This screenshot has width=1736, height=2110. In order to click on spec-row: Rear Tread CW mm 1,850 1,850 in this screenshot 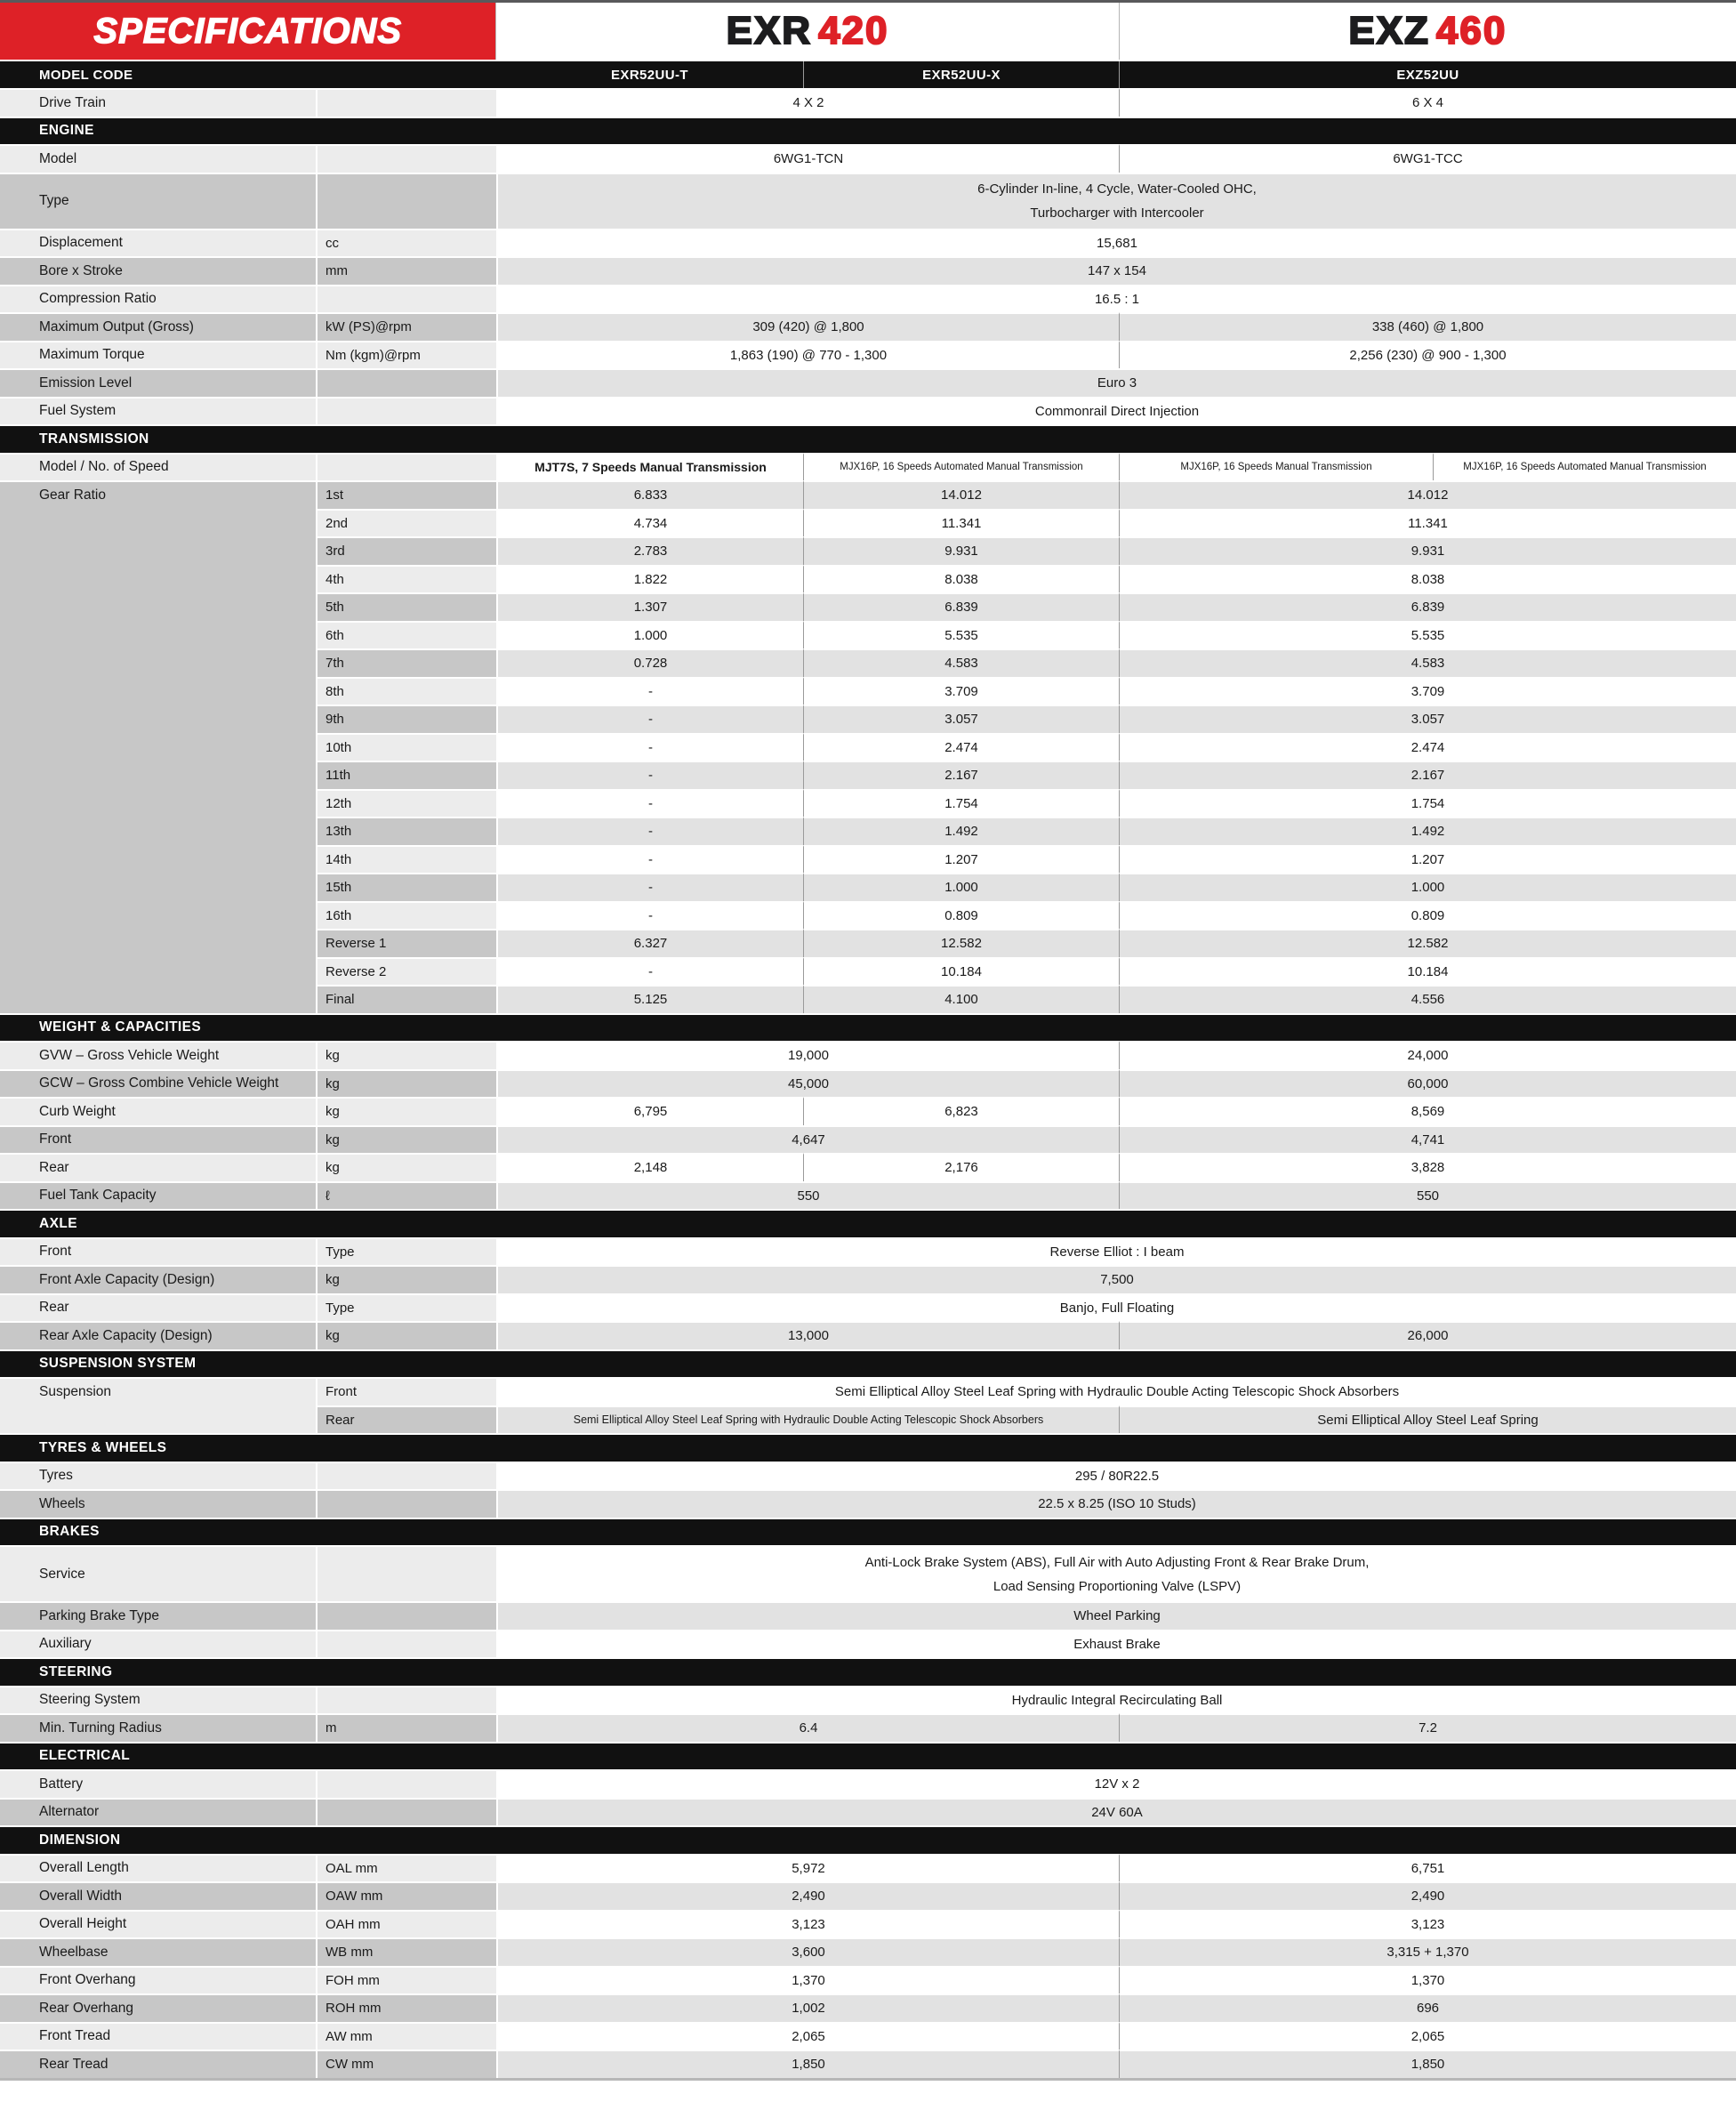, I will do `click(868, 2064)`.